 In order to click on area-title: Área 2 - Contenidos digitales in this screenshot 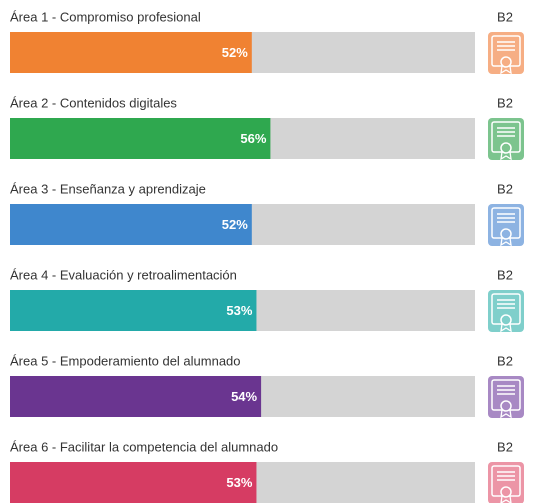, I will do `click(93, 102)`.